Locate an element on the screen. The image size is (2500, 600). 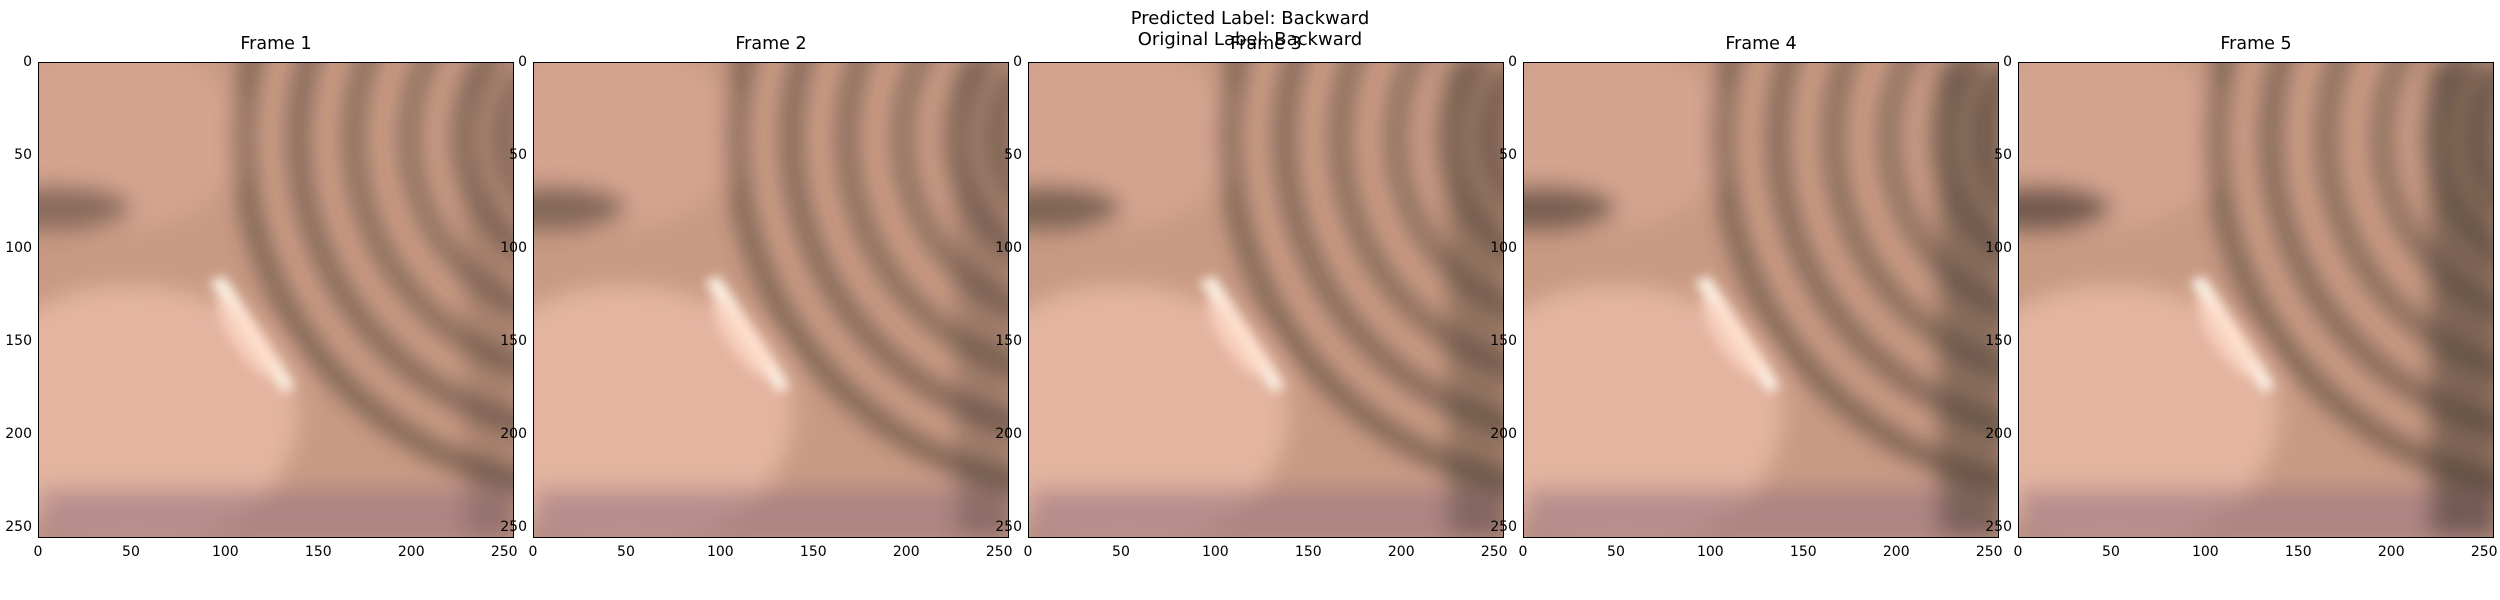
predicted-label: Predicted Label: Backward is located at coordinates (1250, 18).